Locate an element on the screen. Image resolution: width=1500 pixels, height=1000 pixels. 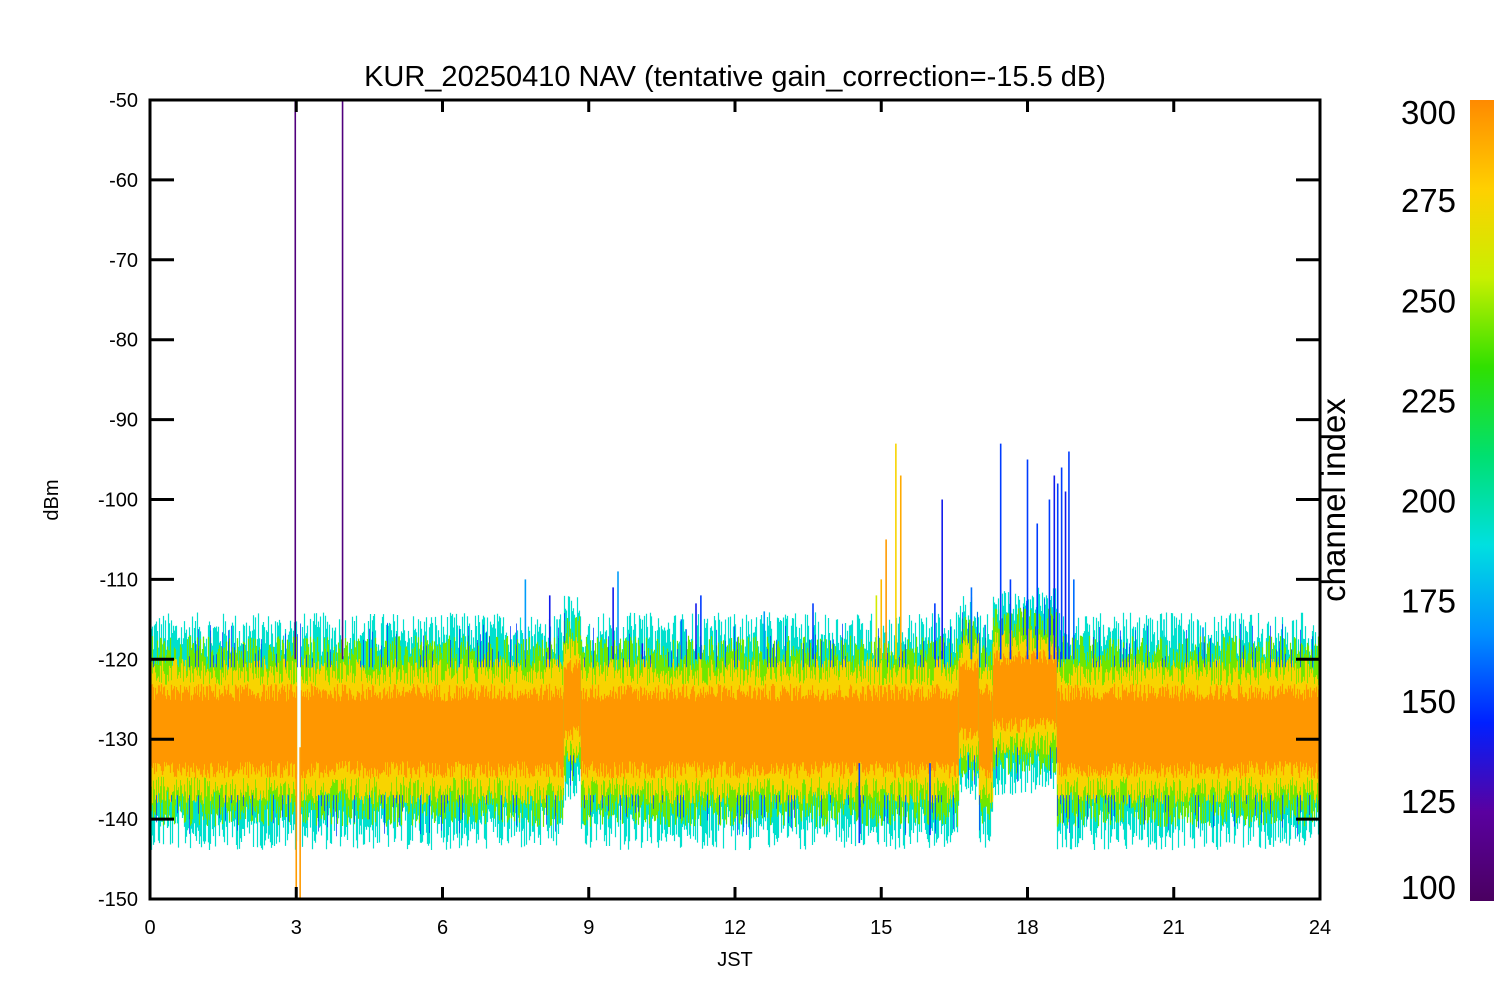
colorbar-tick-label: 225 is located at coordinates (1428, 400).